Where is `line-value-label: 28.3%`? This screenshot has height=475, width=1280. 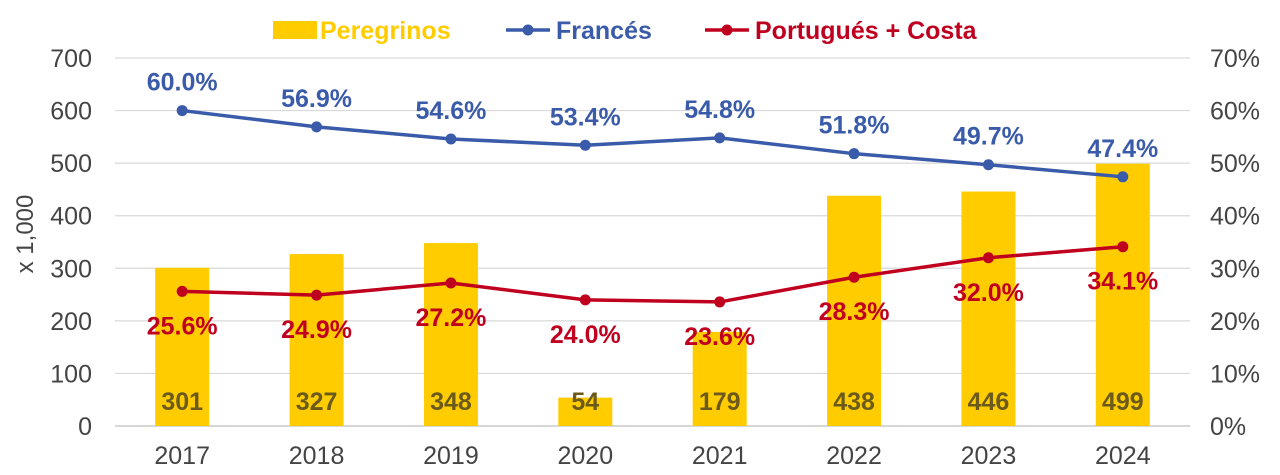 line-value-label: 28.3% is located at coordinates (854, 312).